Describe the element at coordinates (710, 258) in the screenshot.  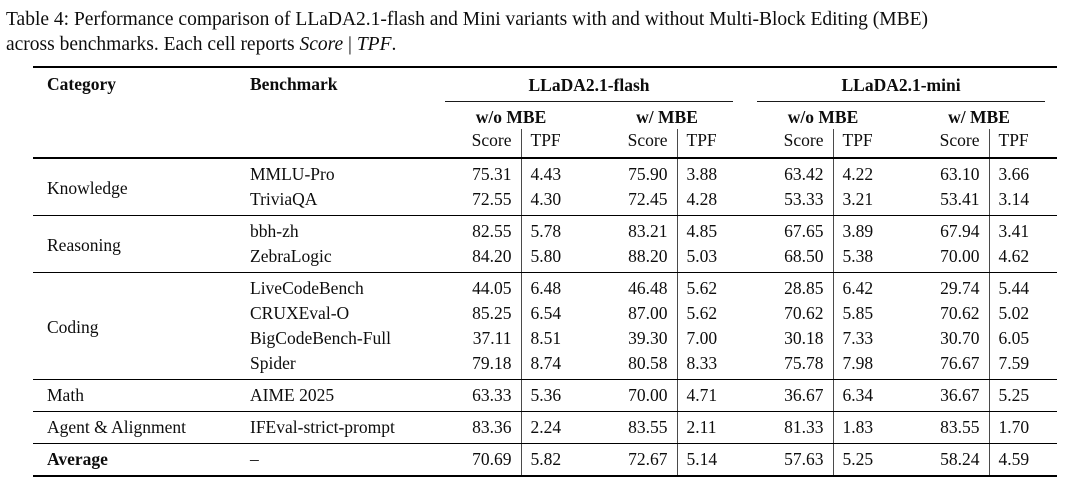
I see `tpf-value: 5.03` at that location.